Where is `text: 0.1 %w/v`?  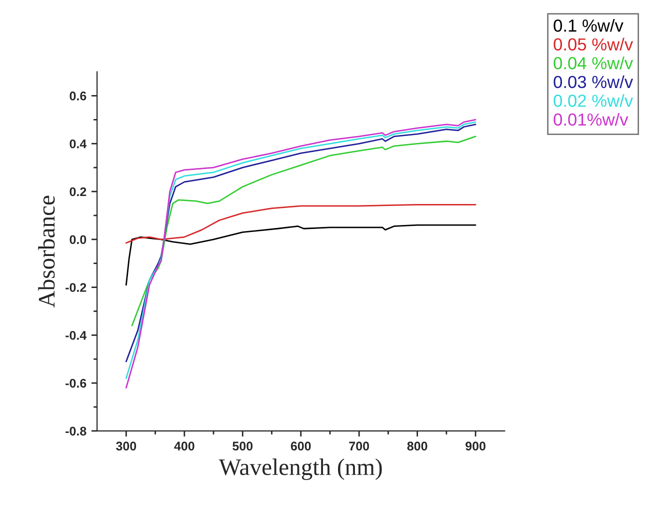 text: 0.1 %w/v is located at coordinates (589, 25).